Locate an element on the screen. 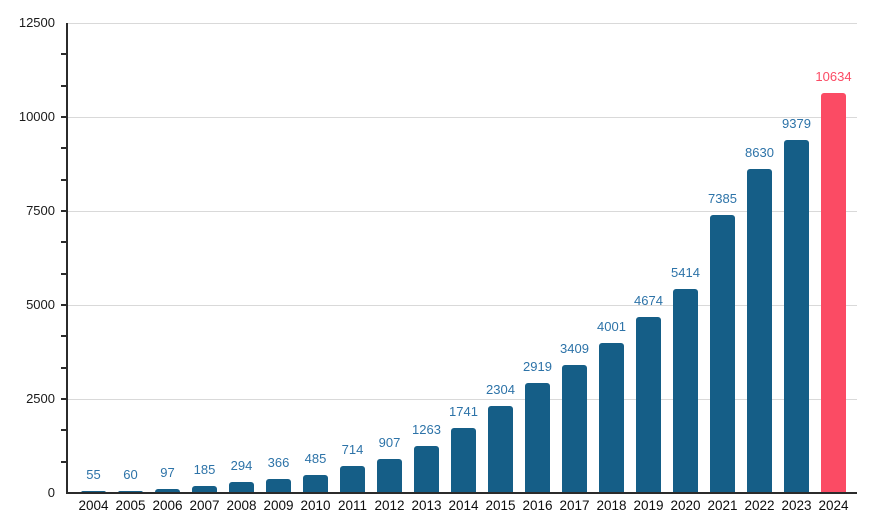  bar-2009 is located at coordinates (278, 486).